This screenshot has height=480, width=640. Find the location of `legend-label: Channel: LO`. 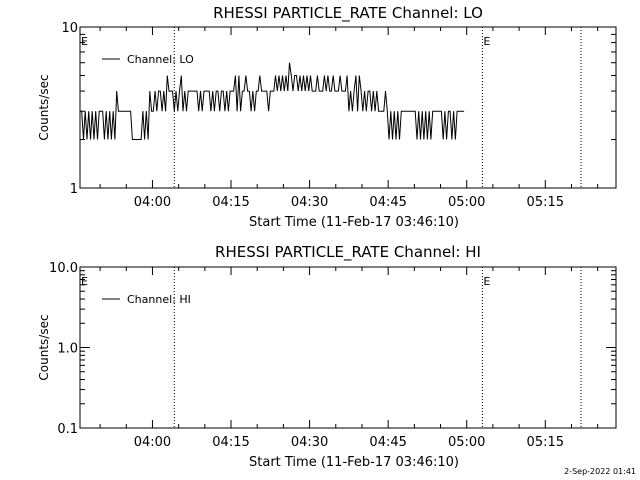

legend-label: Channel: LO is located at coordinates (160, 59).